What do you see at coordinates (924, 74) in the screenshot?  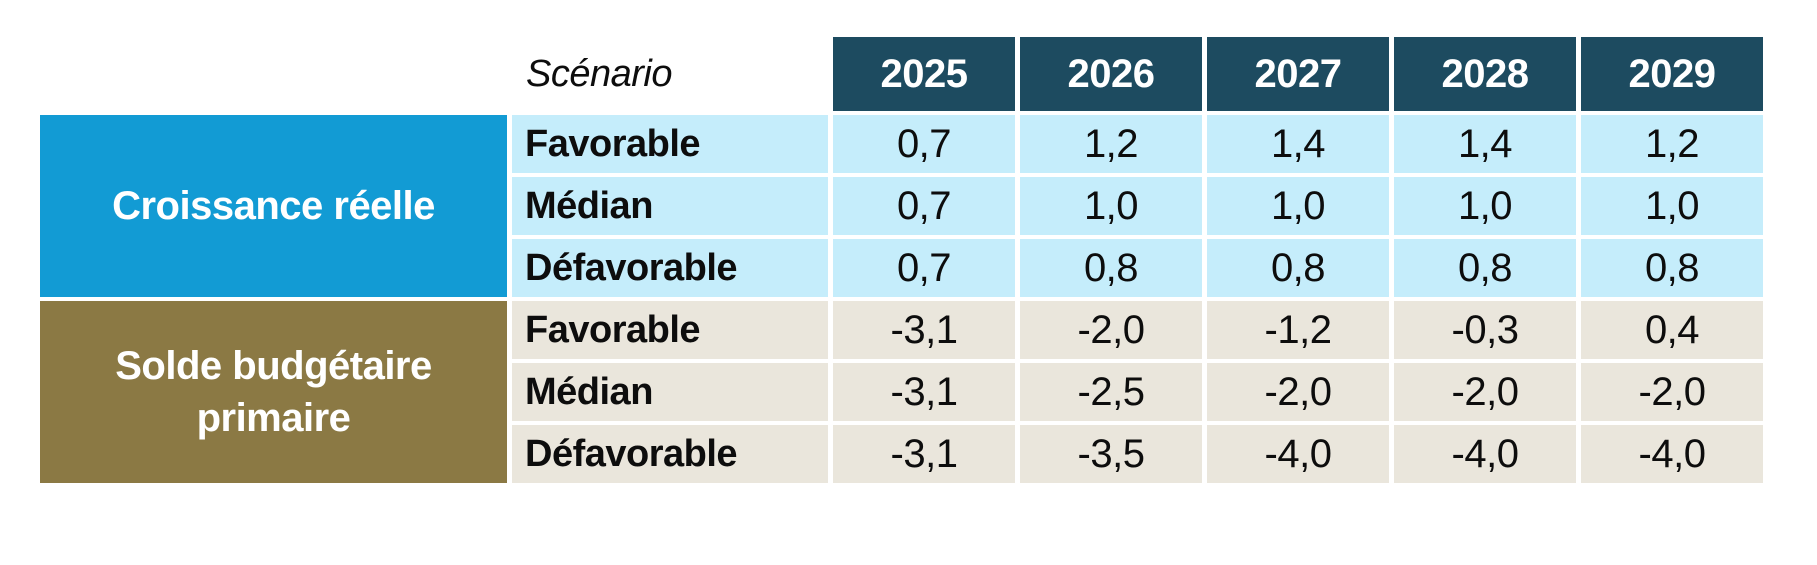 I see `year-header: 2025` at bounding box center [924, 74].